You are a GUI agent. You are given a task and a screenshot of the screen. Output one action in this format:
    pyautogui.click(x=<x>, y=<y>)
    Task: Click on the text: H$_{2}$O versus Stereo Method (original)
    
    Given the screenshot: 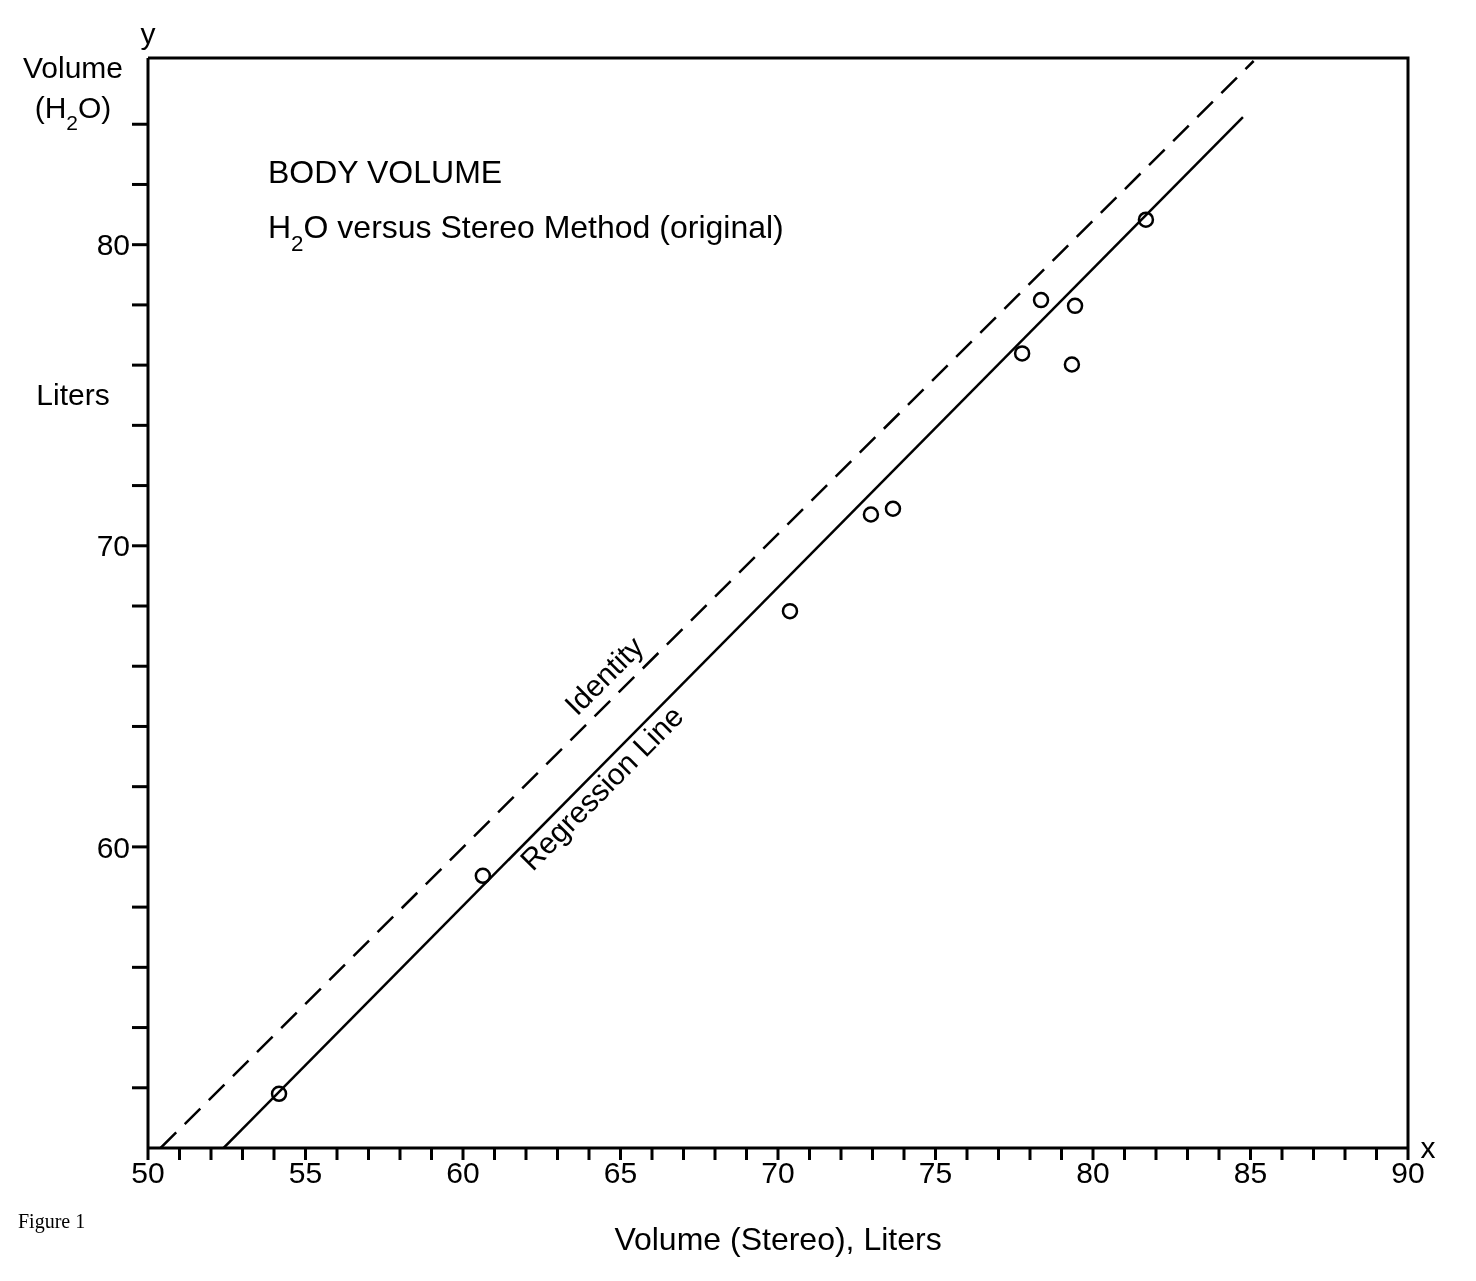 What is the action you would take?
    pyautogui.click(x=526, y=232)
    